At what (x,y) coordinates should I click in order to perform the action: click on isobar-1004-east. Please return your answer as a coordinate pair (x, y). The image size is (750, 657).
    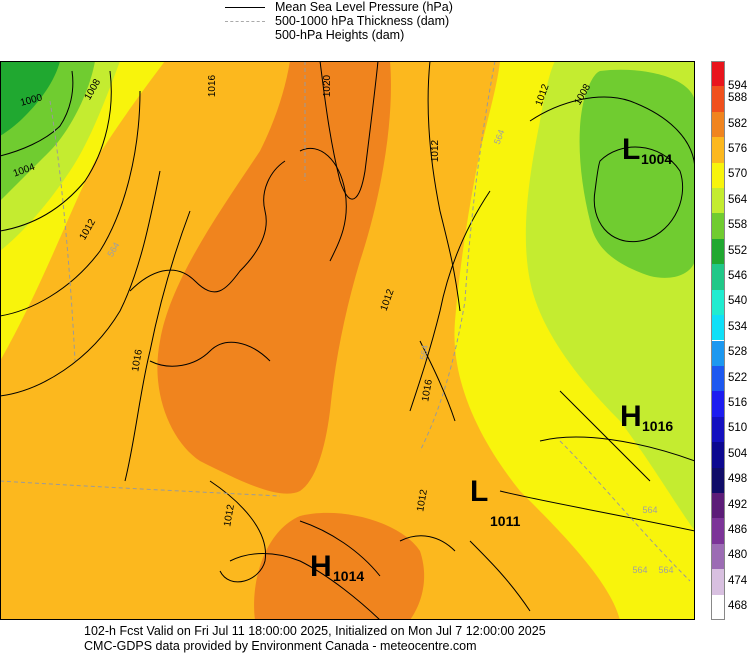
    Looking at the image, I should click on (638, 194).